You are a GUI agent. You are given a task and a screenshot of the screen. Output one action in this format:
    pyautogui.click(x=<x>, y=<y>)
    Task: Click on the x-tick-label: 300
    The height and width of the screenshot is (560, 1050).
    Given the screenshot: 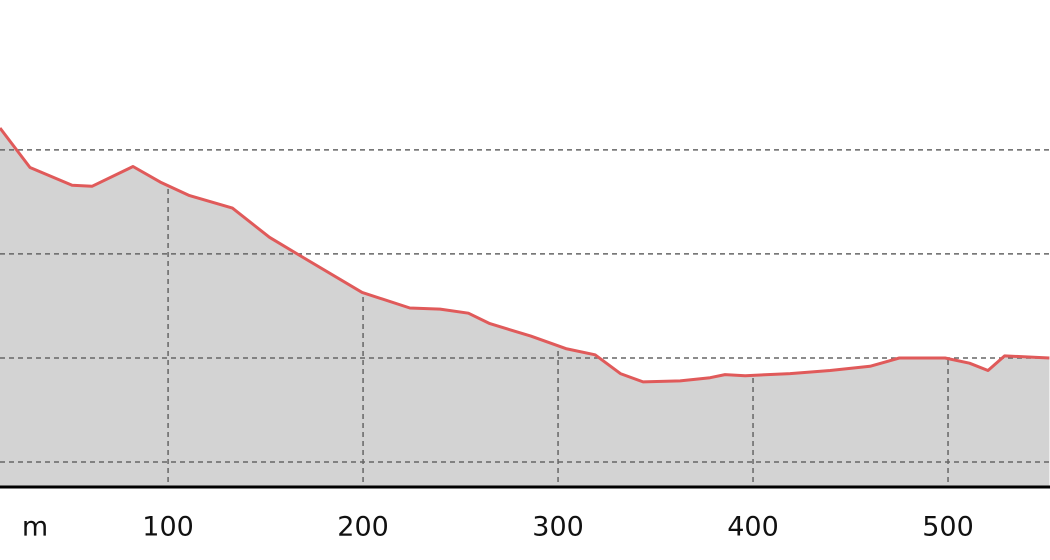 What is the action you would take?
    pyautogui.click(x=558, y=527)
    